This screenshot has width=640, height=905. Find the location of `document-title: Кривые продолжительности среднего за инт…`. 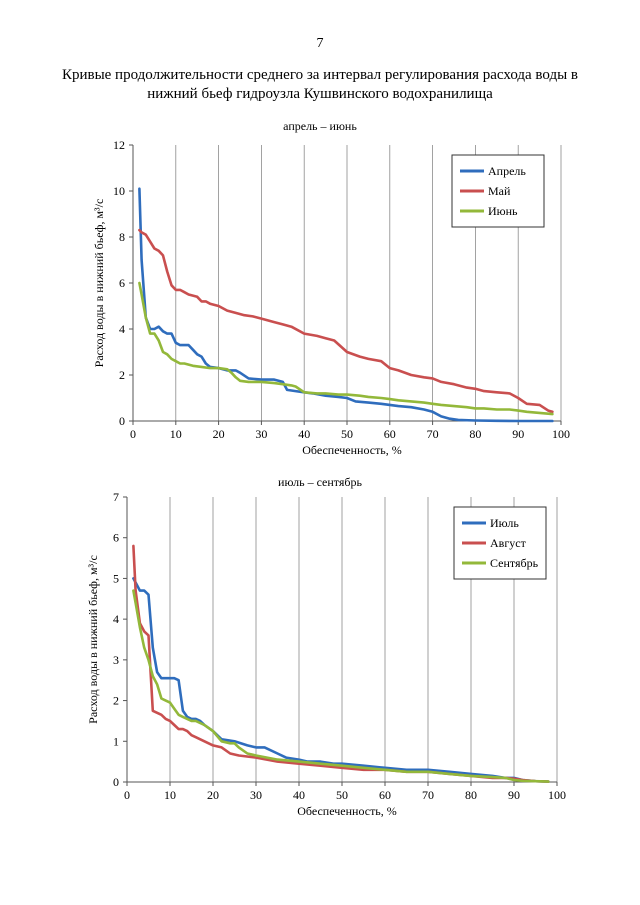

document-title: Кривые продолжительности среднего за инт… is located at coordinates (320, 84).